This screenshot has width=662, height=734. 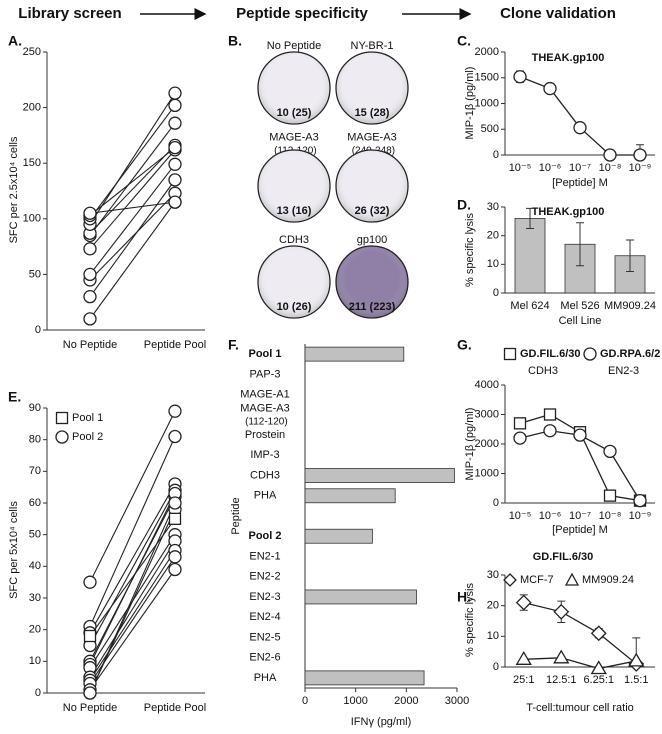 I want to click on panel-label: C., so click(x=464, y=41).